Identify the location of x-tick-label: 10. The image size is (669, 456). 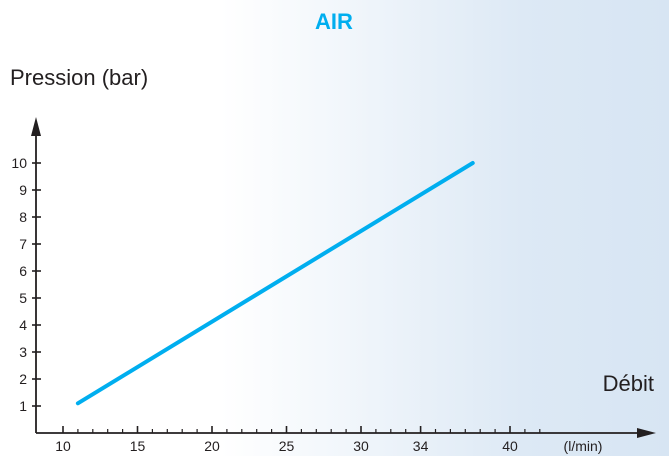
(63, 446).